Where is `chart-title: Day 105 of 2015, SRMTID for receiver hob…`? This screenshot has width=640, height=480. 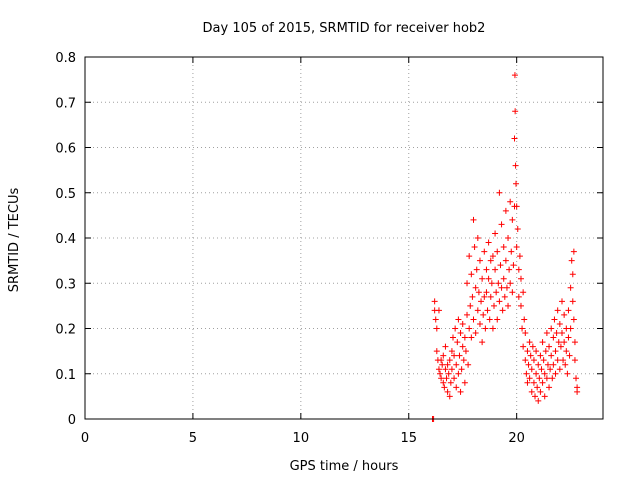 chart-title: Day 105 of 2015, SRMTID for receiver hob… is located at coordinates (344, 28).